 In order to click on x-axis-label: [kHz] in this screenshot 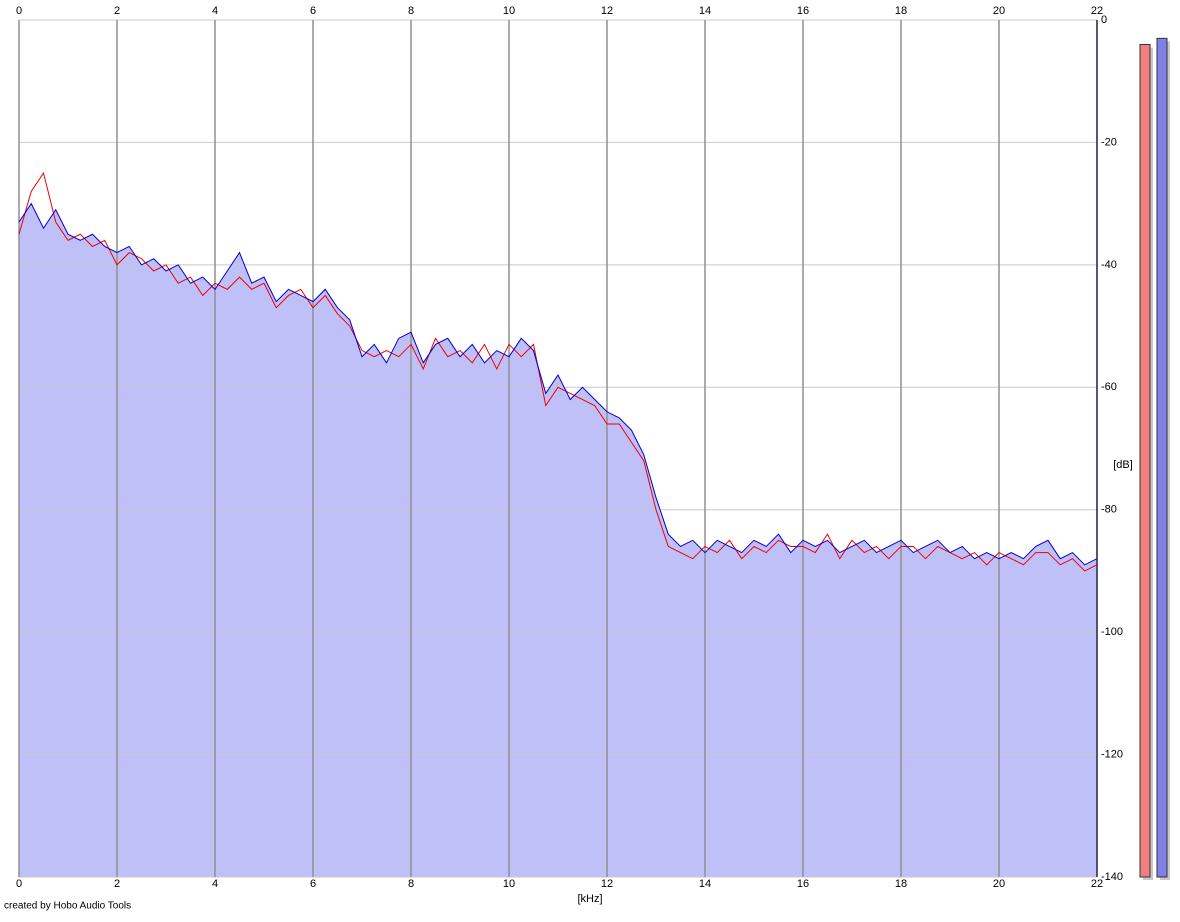, I will do `click(589, 899)`.